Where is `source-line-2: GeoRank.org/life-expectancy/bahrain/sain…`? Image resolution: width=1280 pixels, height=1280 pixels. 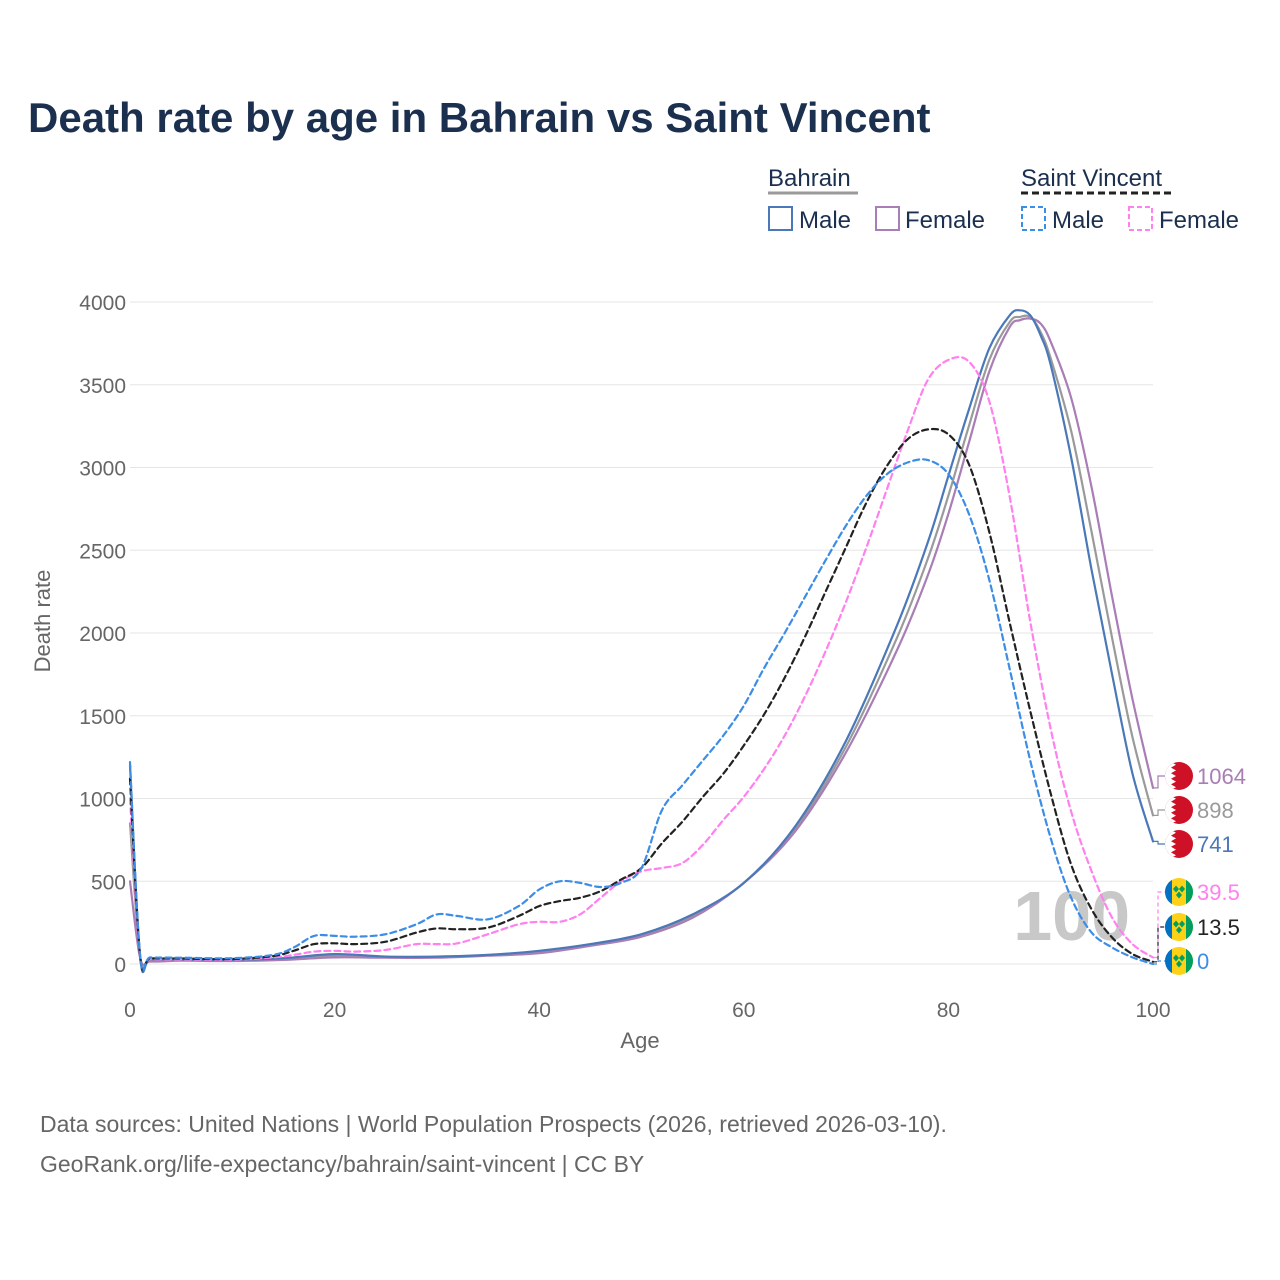 source-line-2: GeoRank.org/life-expectancy/bahrain/sain… is located at coordinates (342, 1164).